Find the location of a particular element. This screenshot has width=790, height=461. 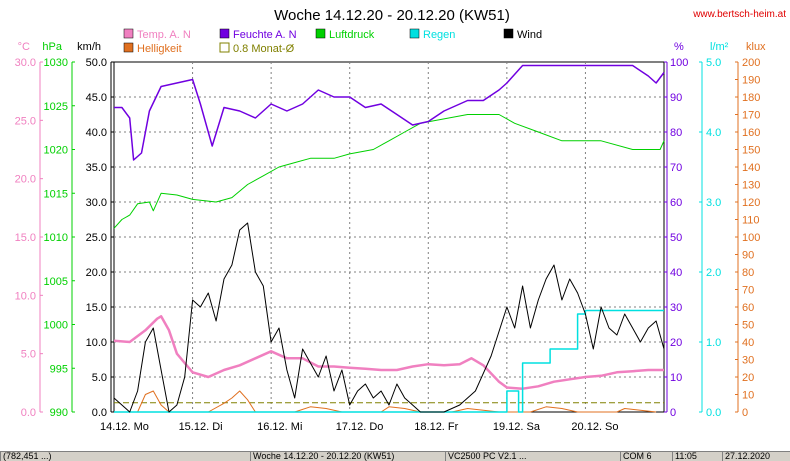

status-cell: COM 6 is located at coordinates (646, 456).